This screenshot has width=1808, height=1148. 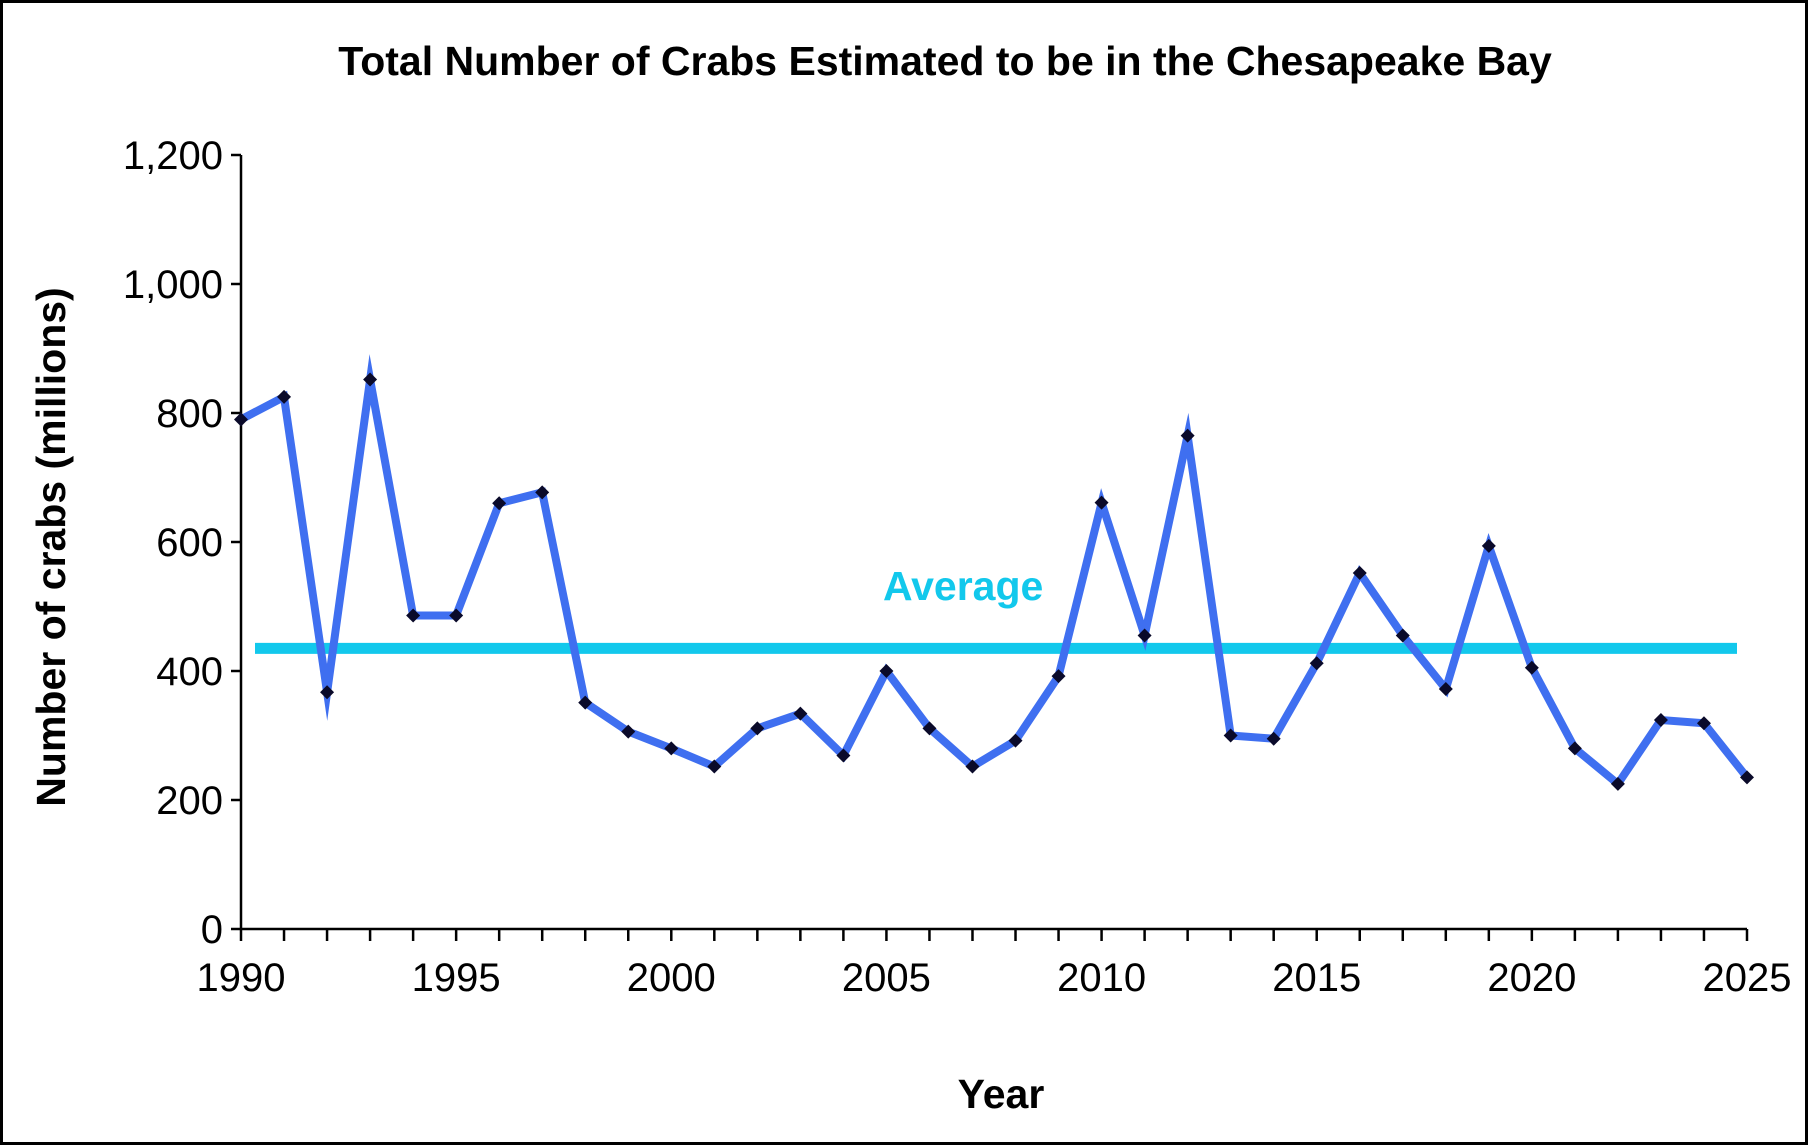 What do you see at coordinates (189, 801) in the screenshot?
I see `y-tick-label: 200` at bounding box center [189, 801].